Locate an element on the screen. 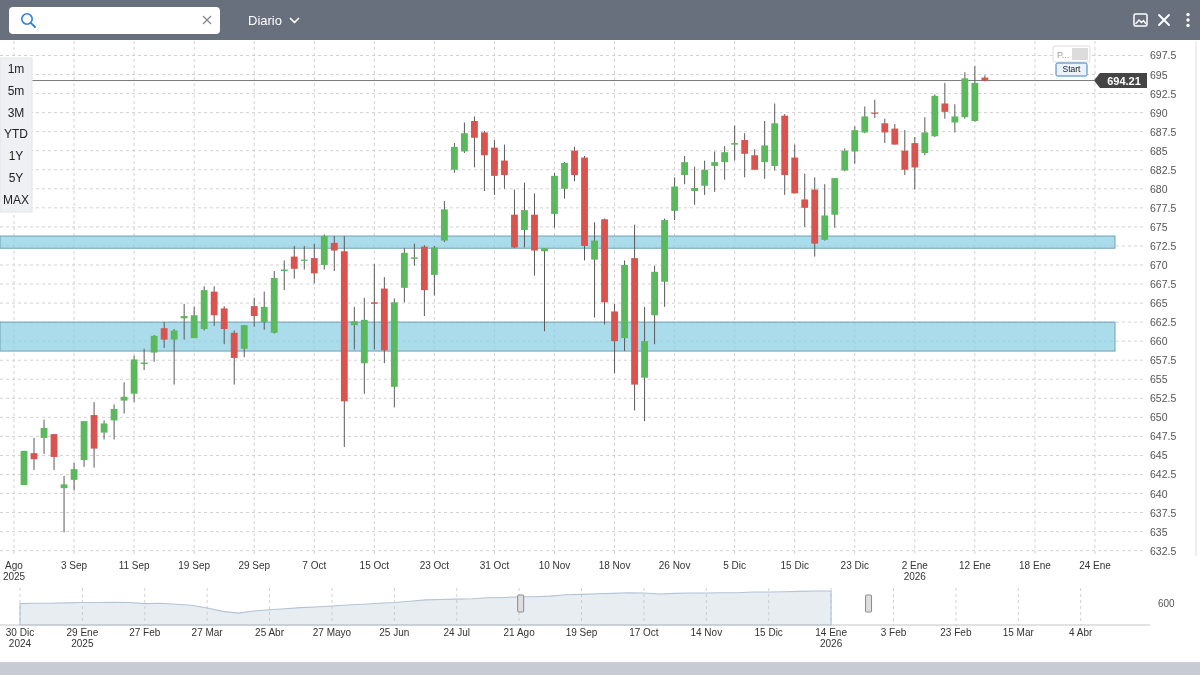 The width and height of the screenshot is (1200, 675). y-tick-label: 670 is located at coordinates (1159, 264).